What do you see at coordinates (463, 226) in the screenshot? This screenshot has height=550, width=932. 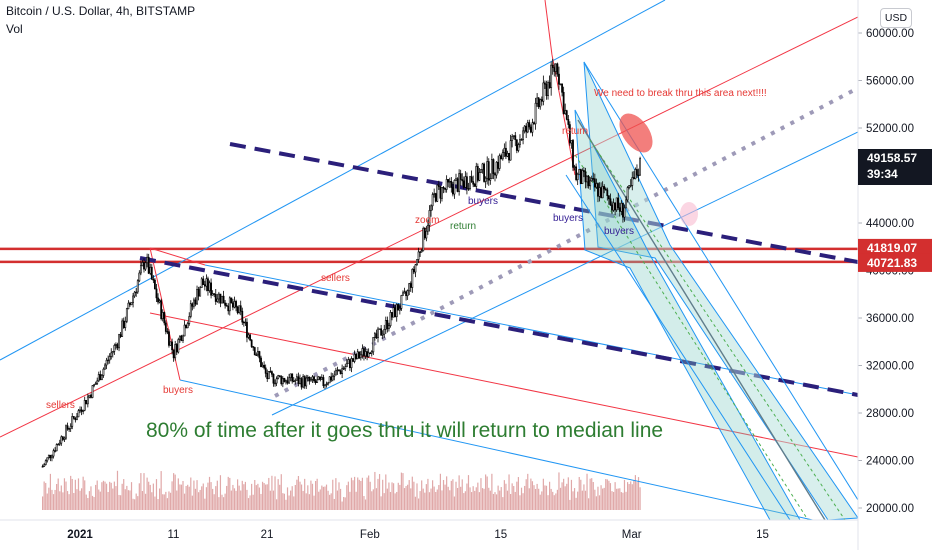 I see `annotation-return: return` at bounding box center [463, 226].